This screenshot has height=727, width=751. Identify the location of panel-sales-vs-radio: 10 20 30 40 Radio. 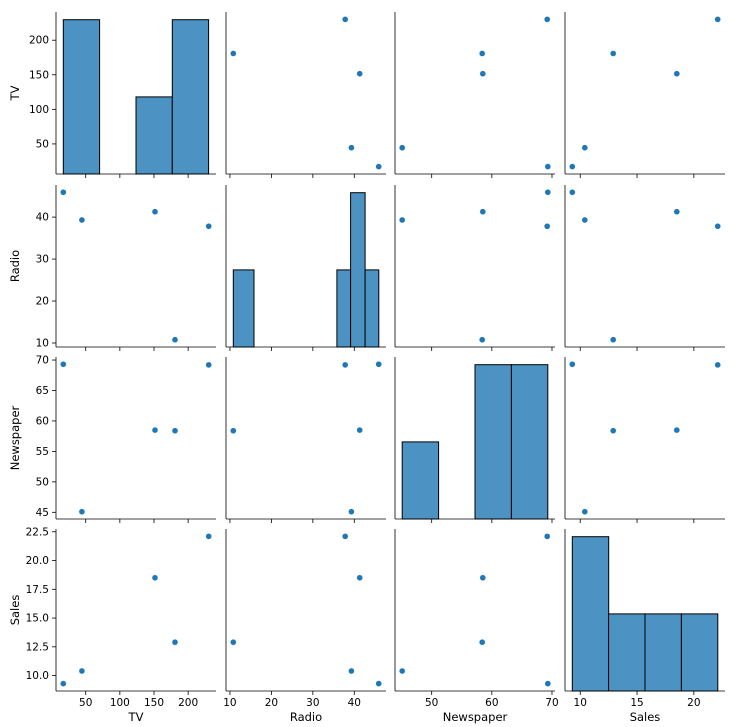
(304, 626).